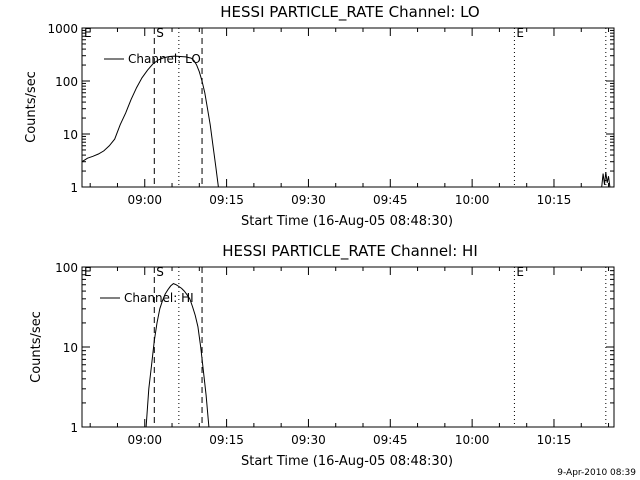  I want to click on legend-label: Channel: HI, so click(159, 298).